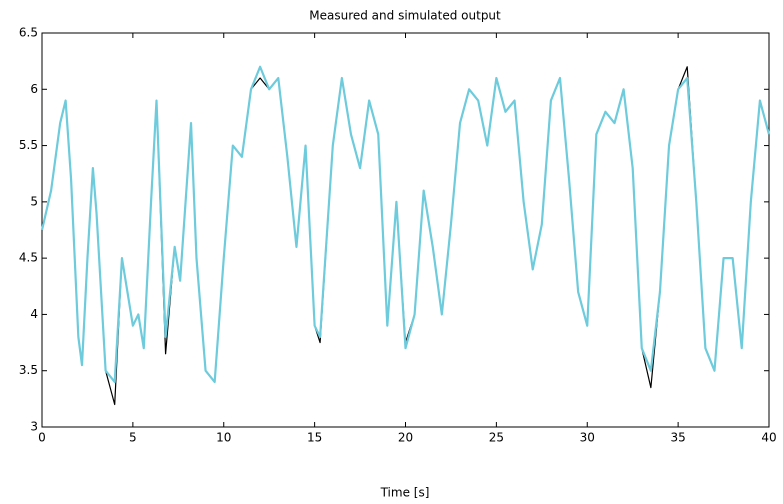 This screenshot has width=783, height=504. I want to click on y-tick-label: 4.5, so click(28, 258).